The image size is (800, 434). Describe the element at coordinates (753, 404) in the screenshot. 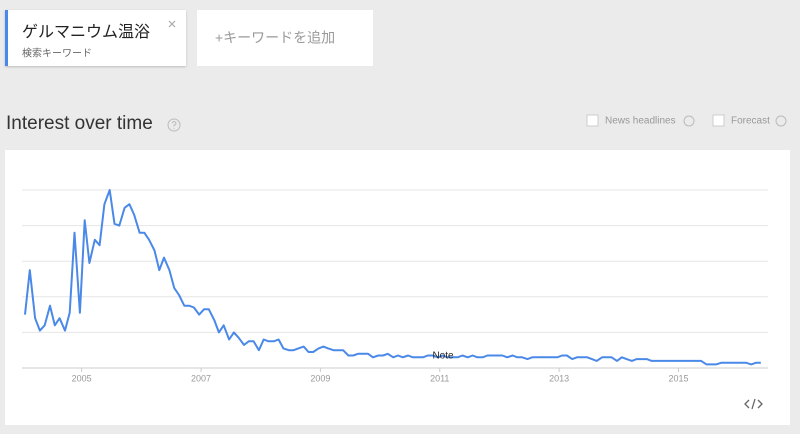

I see `embed-icon` at that location.